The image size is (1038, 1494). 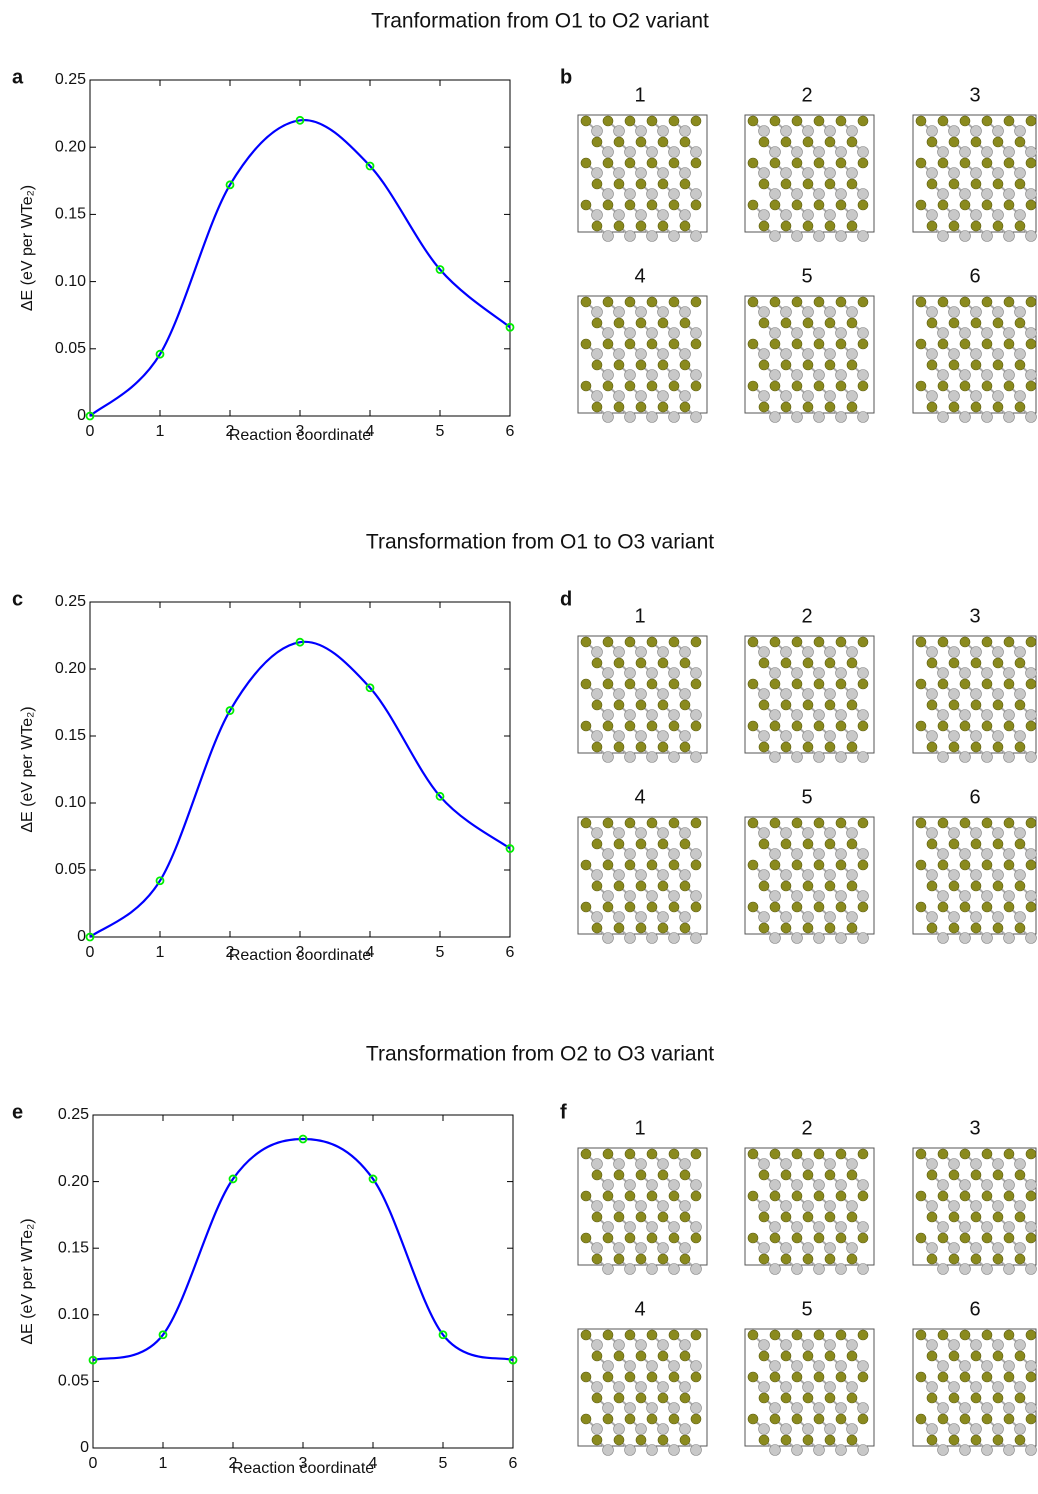 I want to click on data-point, so click(x=303, y=1139).